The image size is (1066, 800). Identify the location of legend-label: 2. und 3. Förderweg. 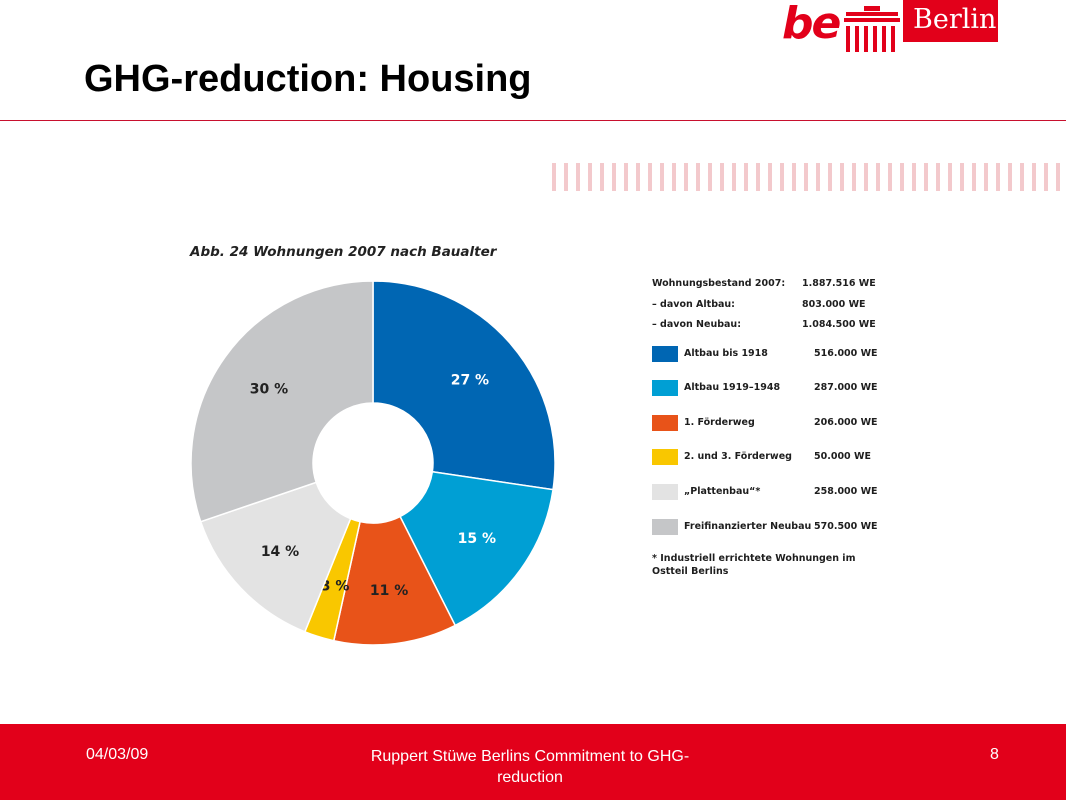
(738, 456).